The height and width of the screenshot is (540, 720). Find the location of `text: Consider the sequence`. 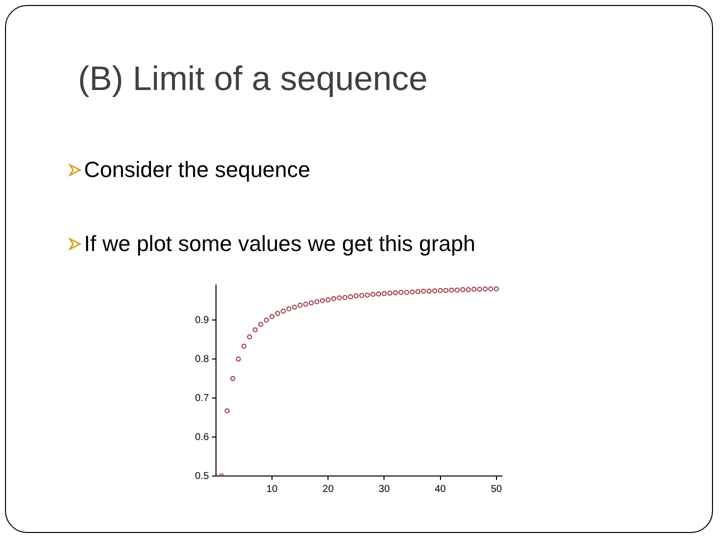

text: Consider the sequence is located at coordinates (197, 169).